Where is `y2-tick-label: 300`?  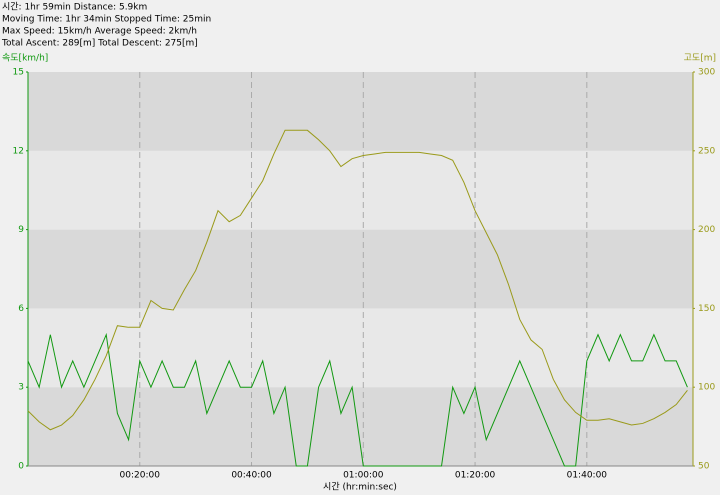 y2-tick-label: 300 is located at coordinates (706, 73).